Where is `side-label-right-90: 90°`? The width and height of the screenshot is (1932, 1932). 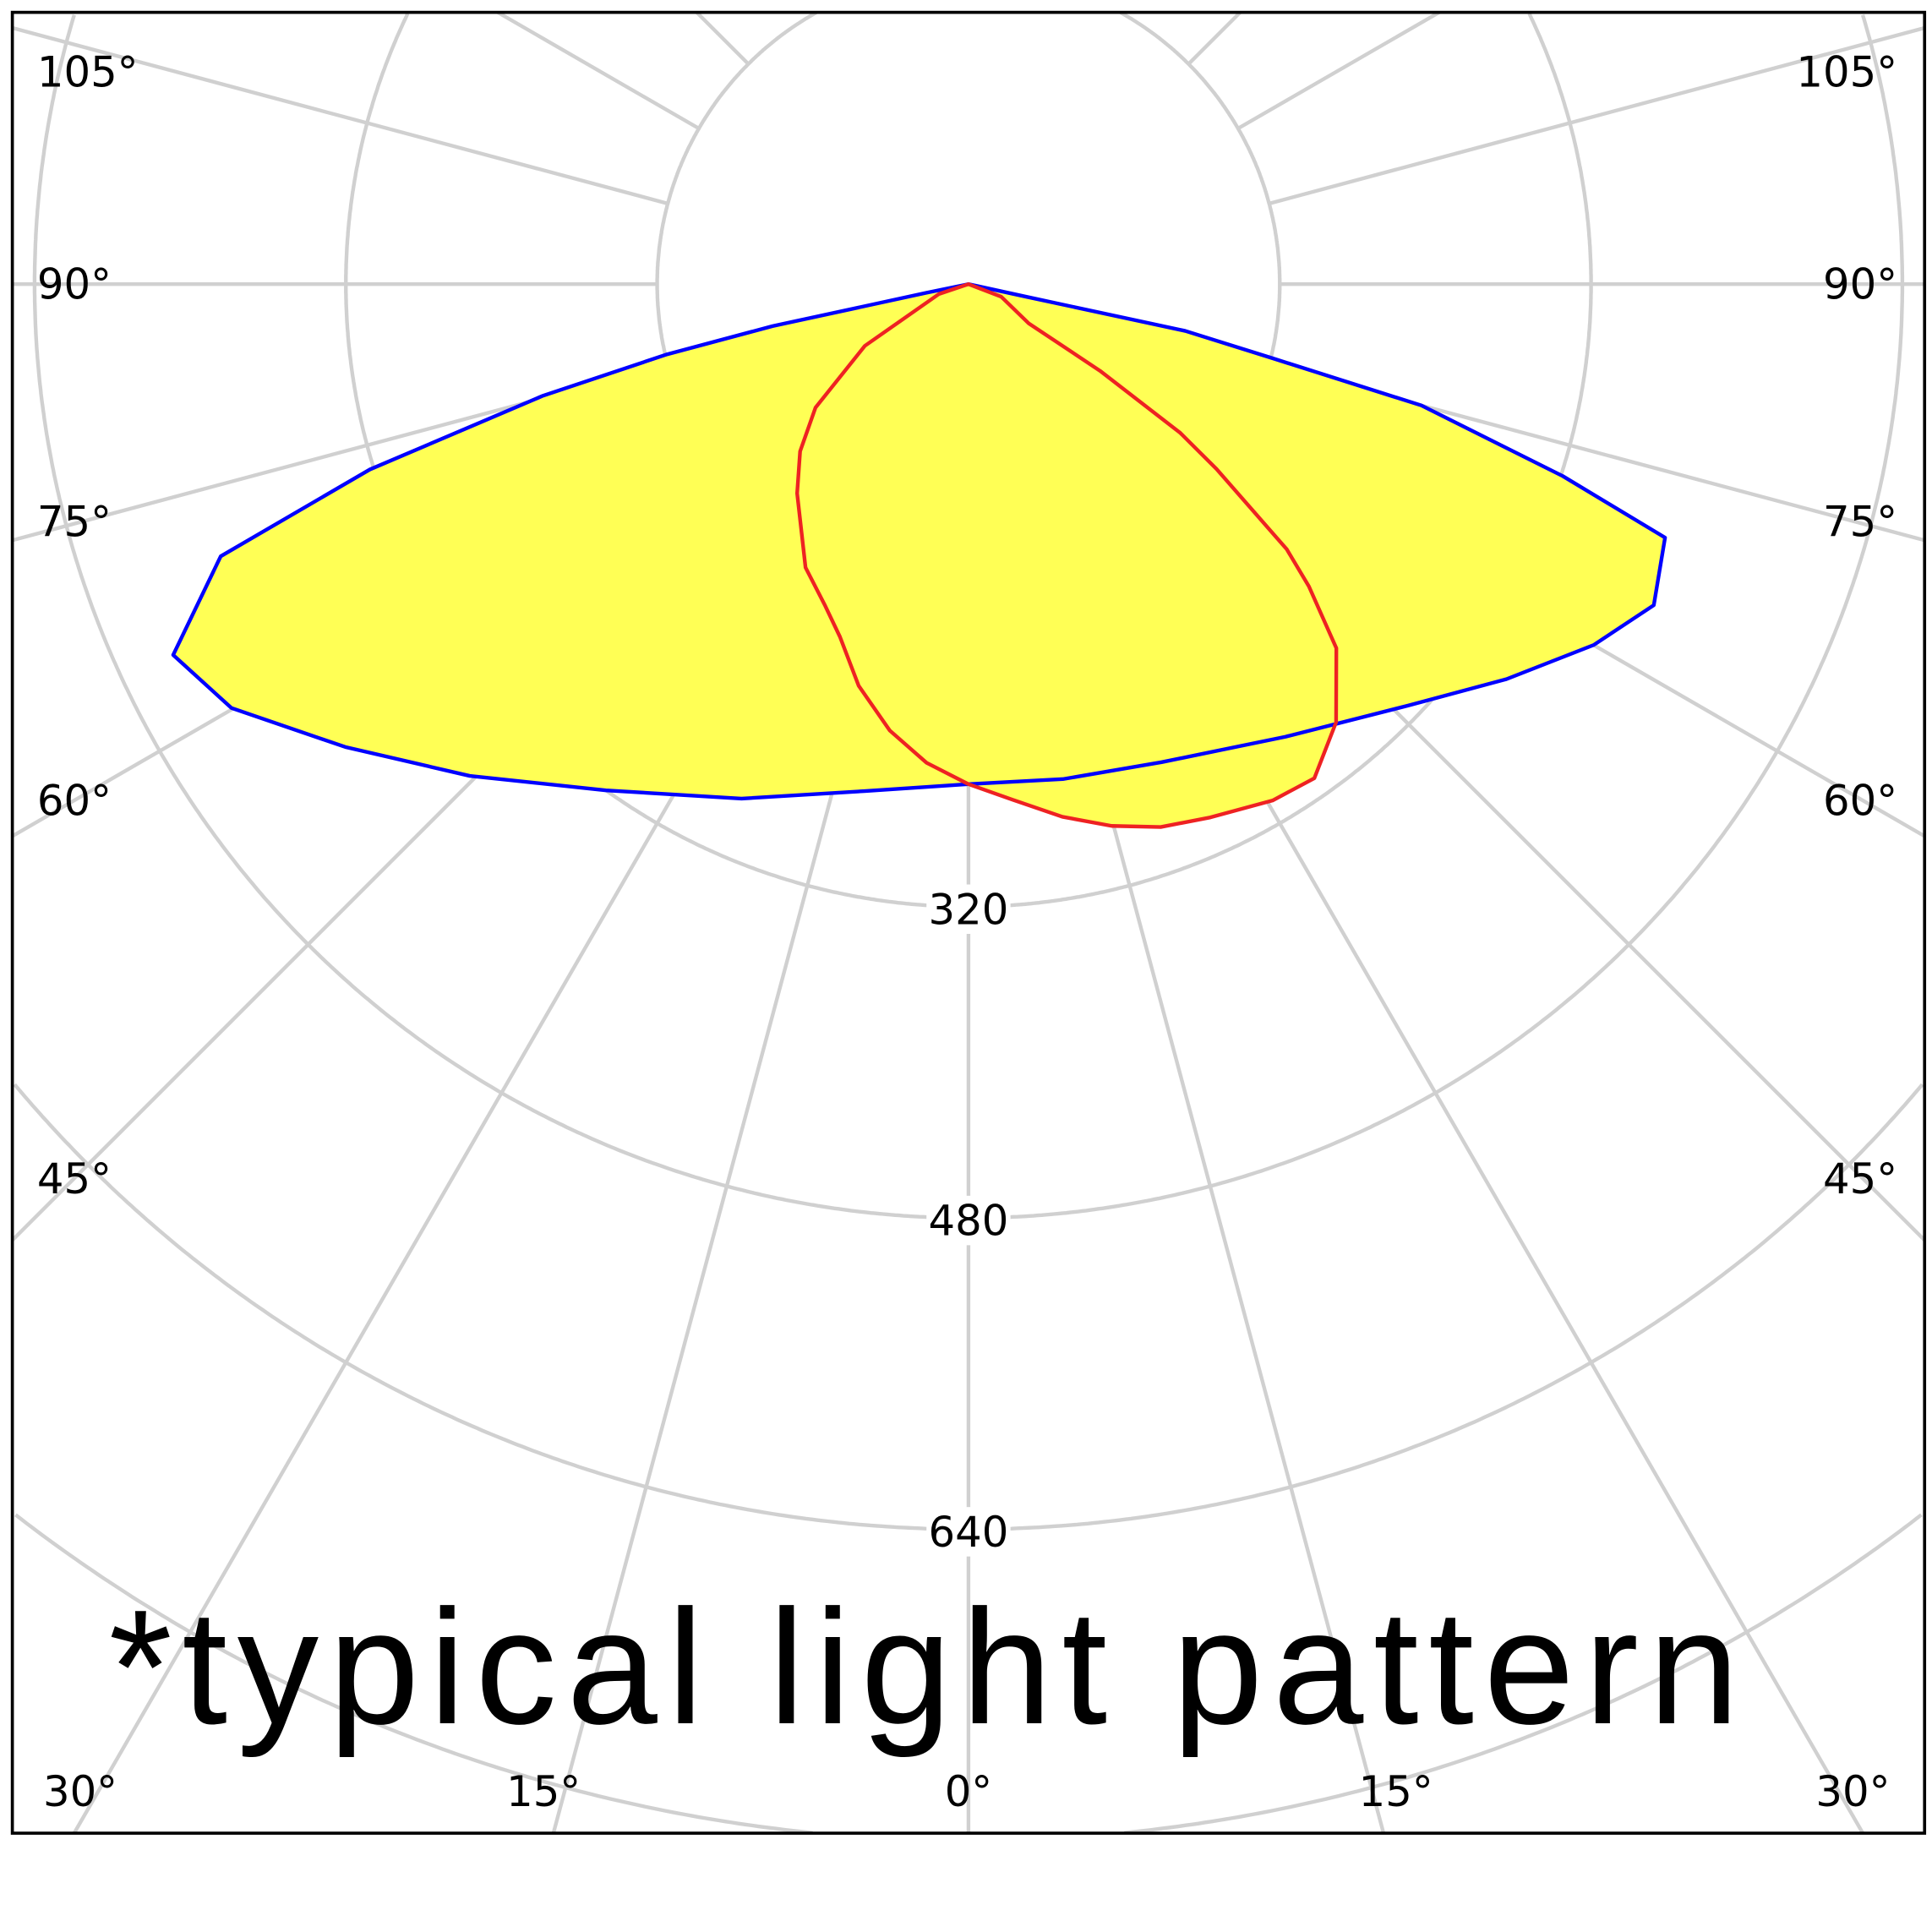 side-label-right-90: 90° is located at coordinates (1860, 284).